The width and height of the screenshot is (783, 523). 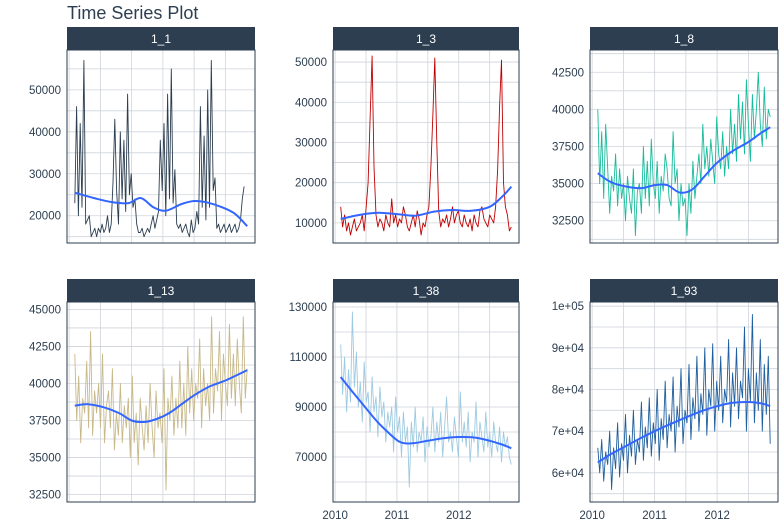 I want to click on facet-strip-label: 1_1, so click(x=161, y=39).